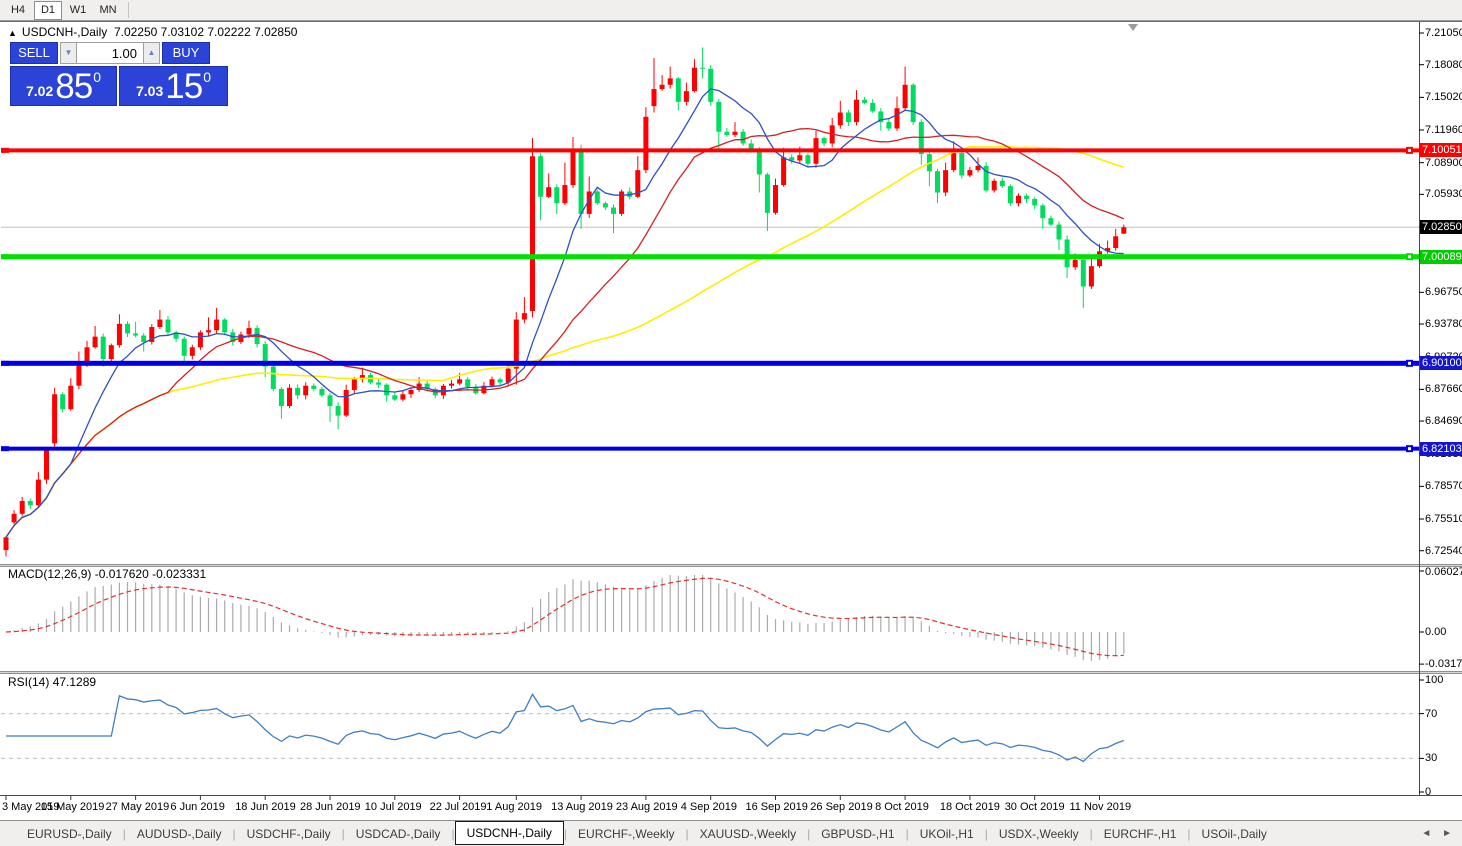 Image resolution: width=1462 pixels, height=846 pixels. I want to click on tab-scroll-right-icon: ►, so click(1447, 833).